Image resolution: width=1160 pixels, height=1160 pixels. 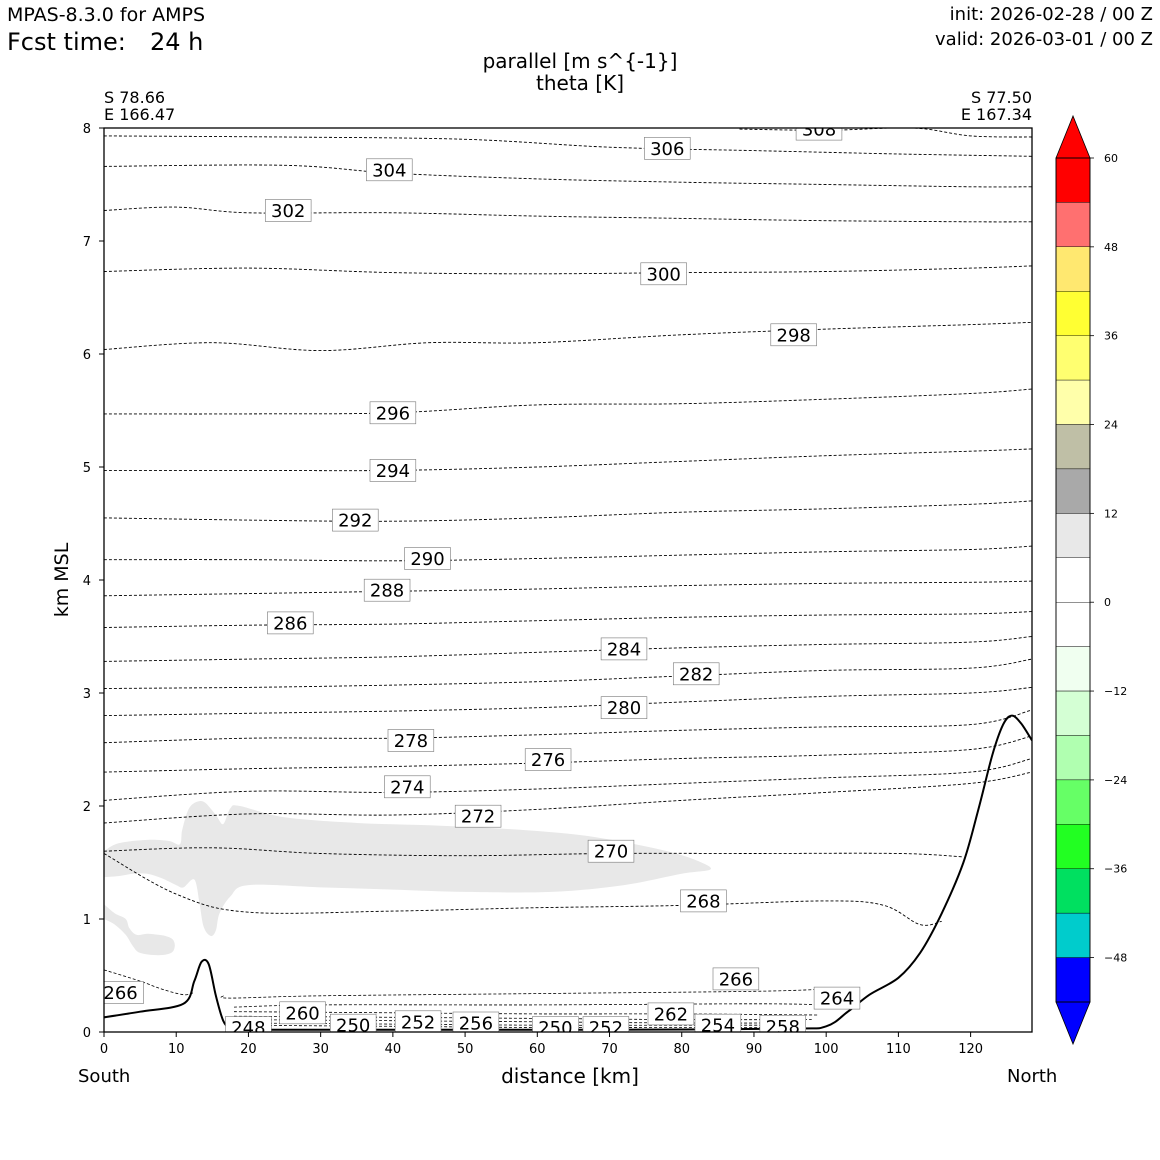 What do you see at coordinates (624, 649) in the screenshot?
I see `contour-label-text: 284` at bounding box center [624, 649].